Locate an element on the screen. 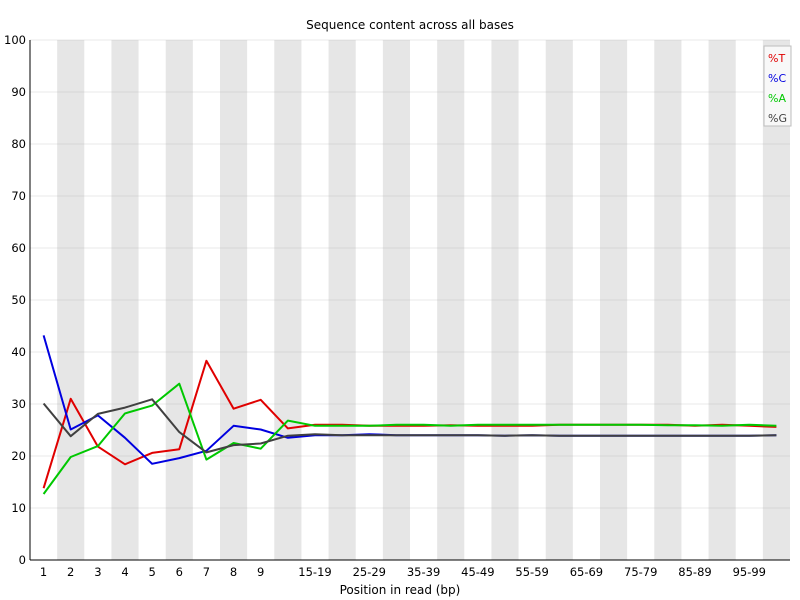 This screenshot has width=800, height=600. legend-entry-t: %T is located at coordinates (776, 58).